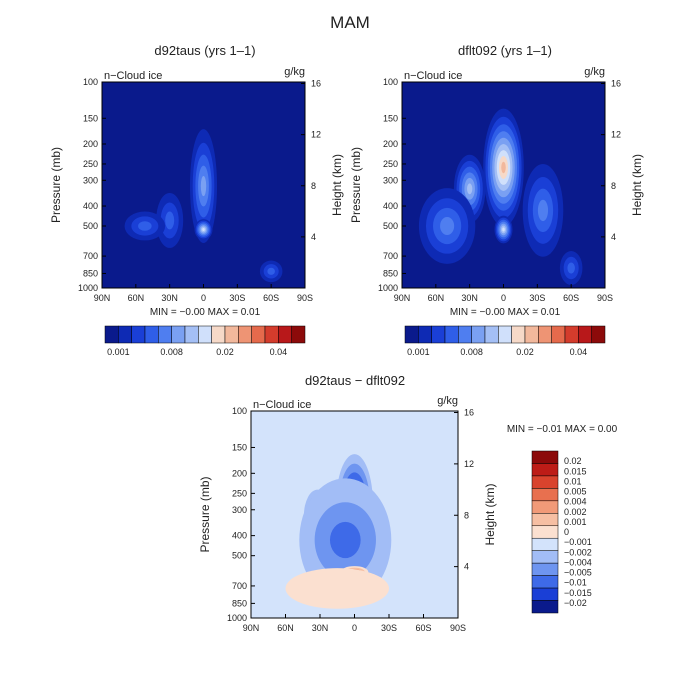 Image resolution: width=700 pixels, height=700 pixels. I want to click on right-tick-label: 16, so click(316, 84).